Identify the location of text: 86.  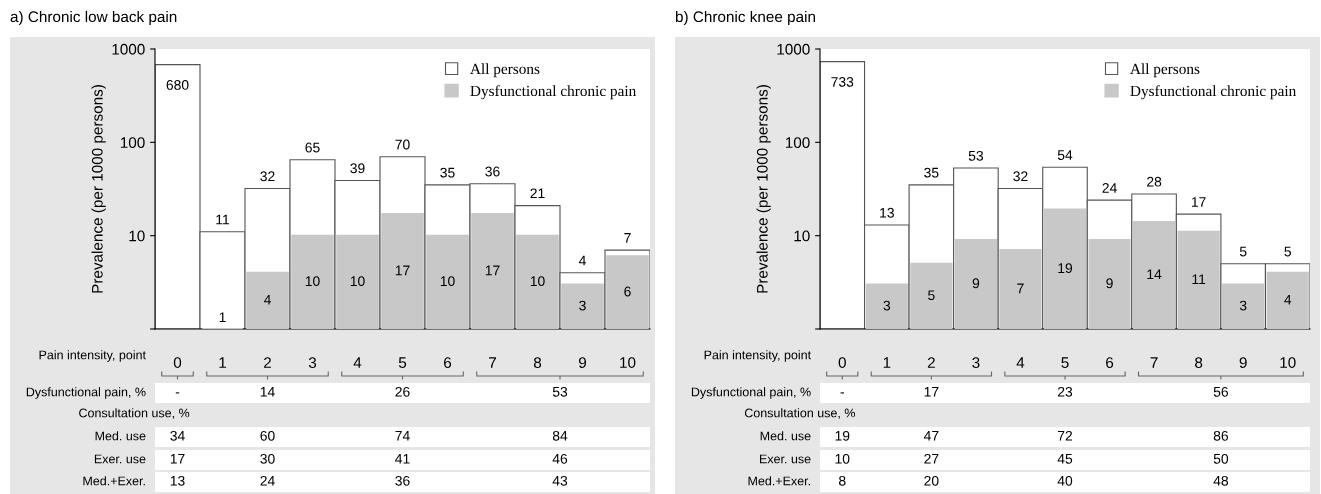
(1221, 435).